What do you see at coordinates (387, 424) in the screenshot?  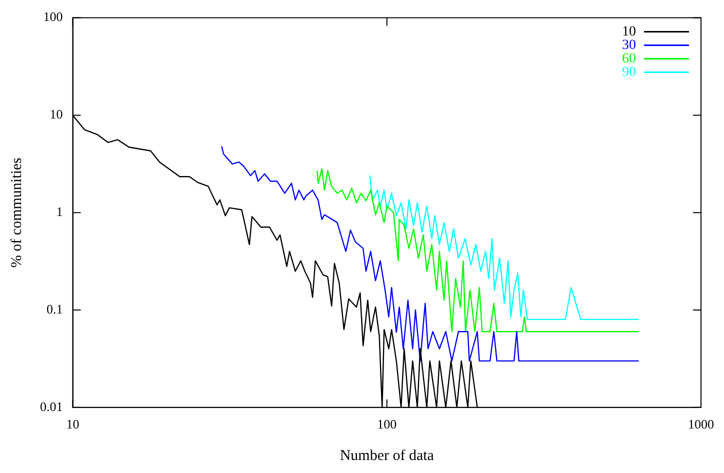 I see `x-tick-label: 100` at bounding box center [387, 424].